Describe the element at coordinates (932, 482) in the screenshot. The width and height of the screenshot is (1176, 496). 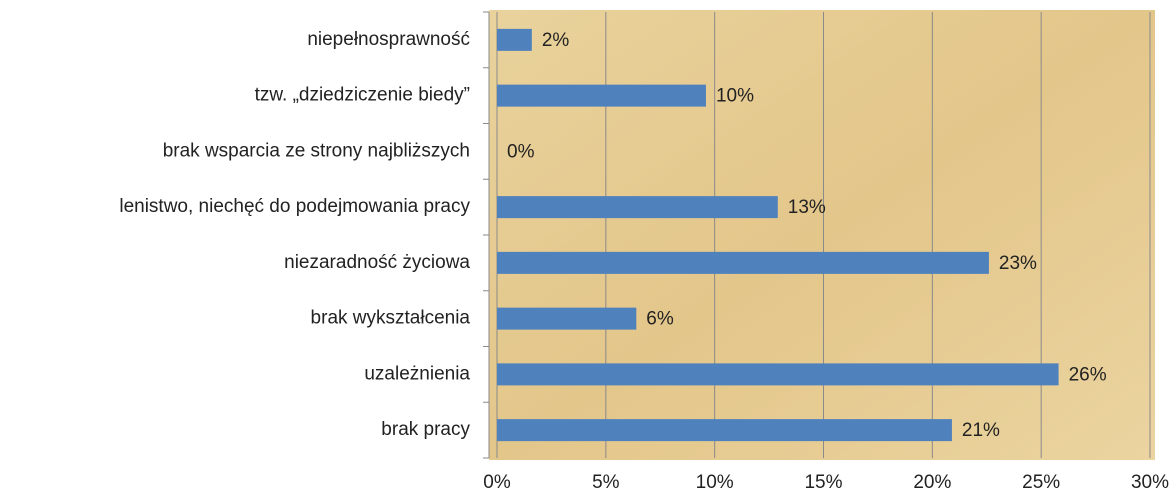
I see `x-tick-label: 20%` at that location.